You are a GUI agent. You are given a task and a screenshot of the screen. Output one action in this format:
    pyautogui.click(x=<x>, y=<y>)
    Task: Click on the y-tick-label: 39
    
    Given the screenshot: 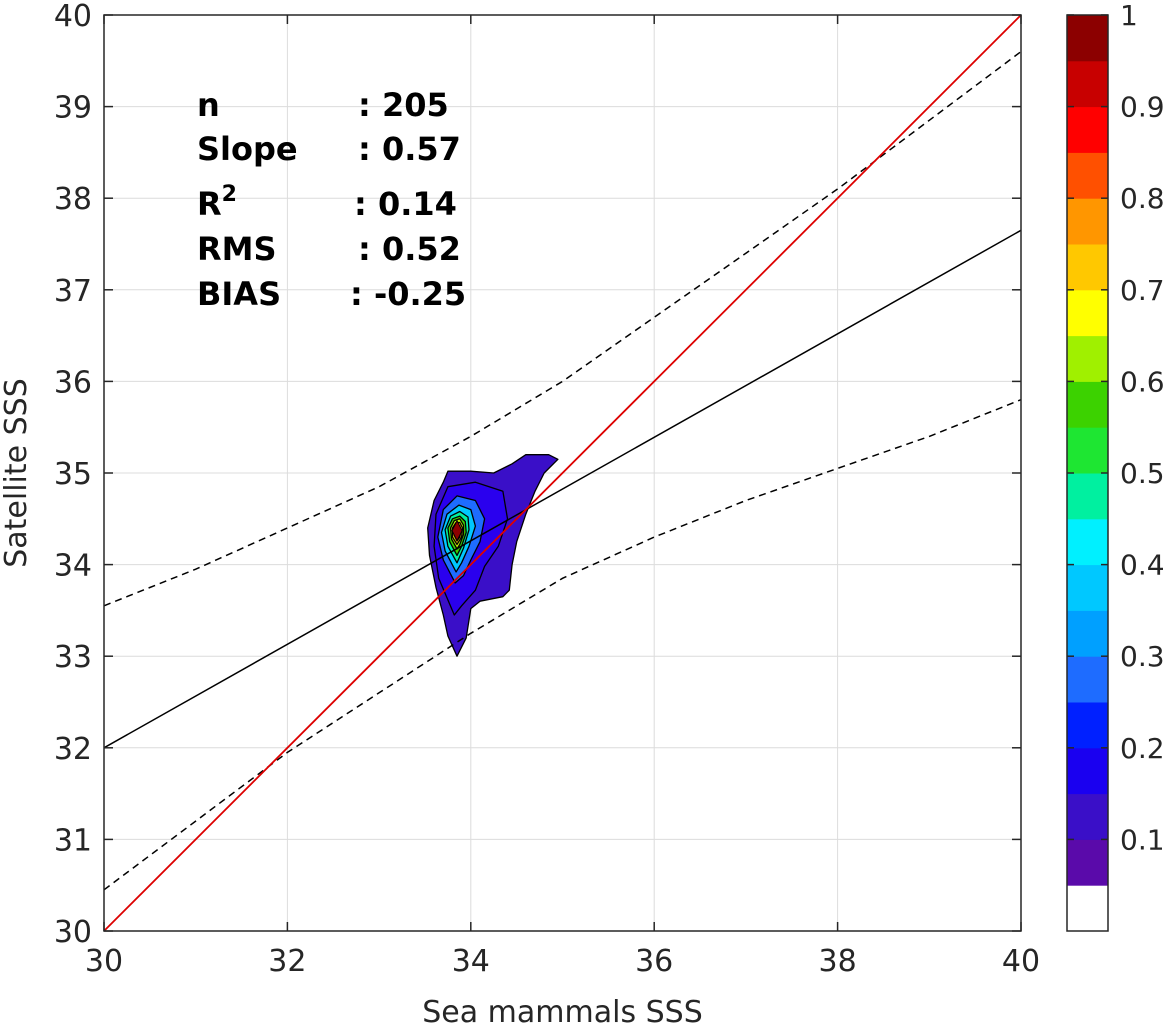 What is the action you would take?
    pyautogui.click(x=73, y=108)
    